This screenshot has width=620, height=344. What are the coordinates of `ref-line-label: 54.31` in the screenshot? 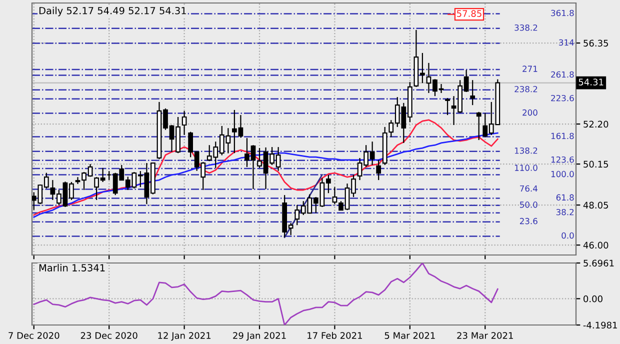 It's located at (591, 82).